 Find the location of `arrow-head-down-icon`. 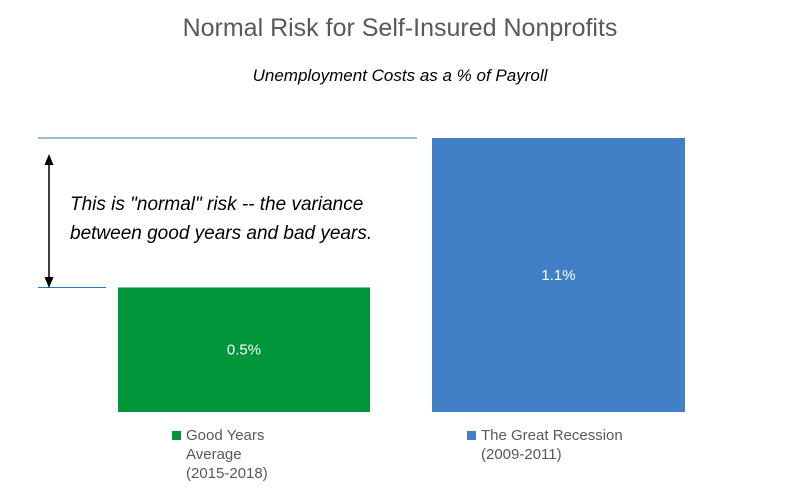

arrow-head-down-icon is located at coordinates (49, 282).